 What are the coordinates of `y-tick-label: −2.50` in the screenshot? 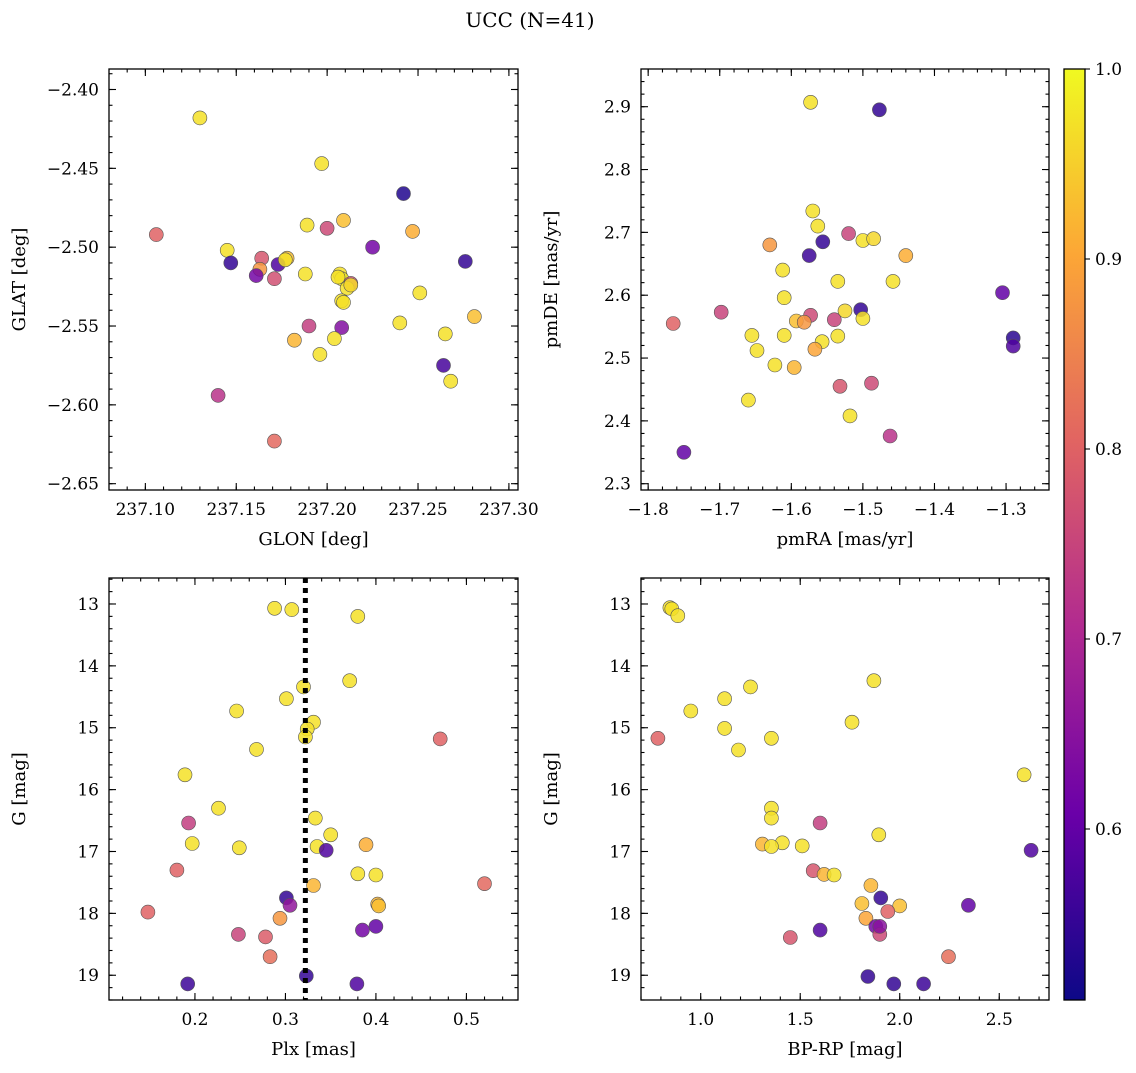 It's located at (73, 248).